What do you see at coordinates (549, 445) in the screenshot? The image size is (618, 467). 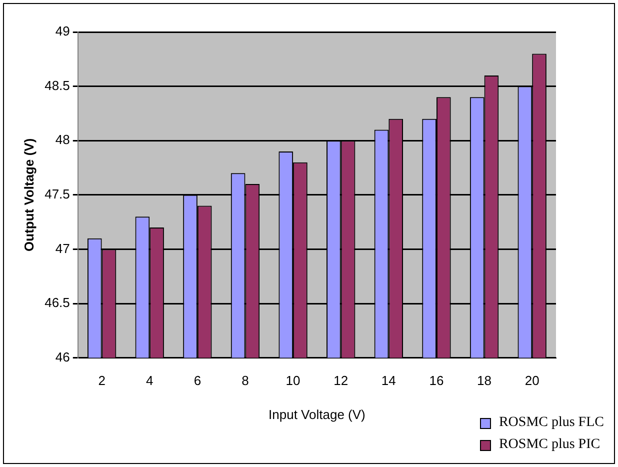 I see `legend-label: ROSMC plus PIC` at bounding box center [549, 445].